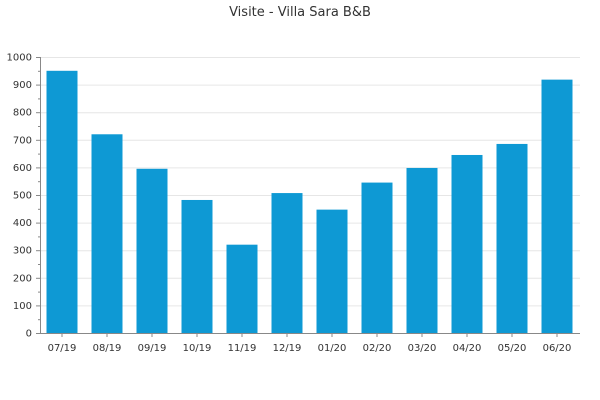  Describe the element at coordinates (107, 348) in the screenshot. I see `x-tick-label: 08/19` at that location.